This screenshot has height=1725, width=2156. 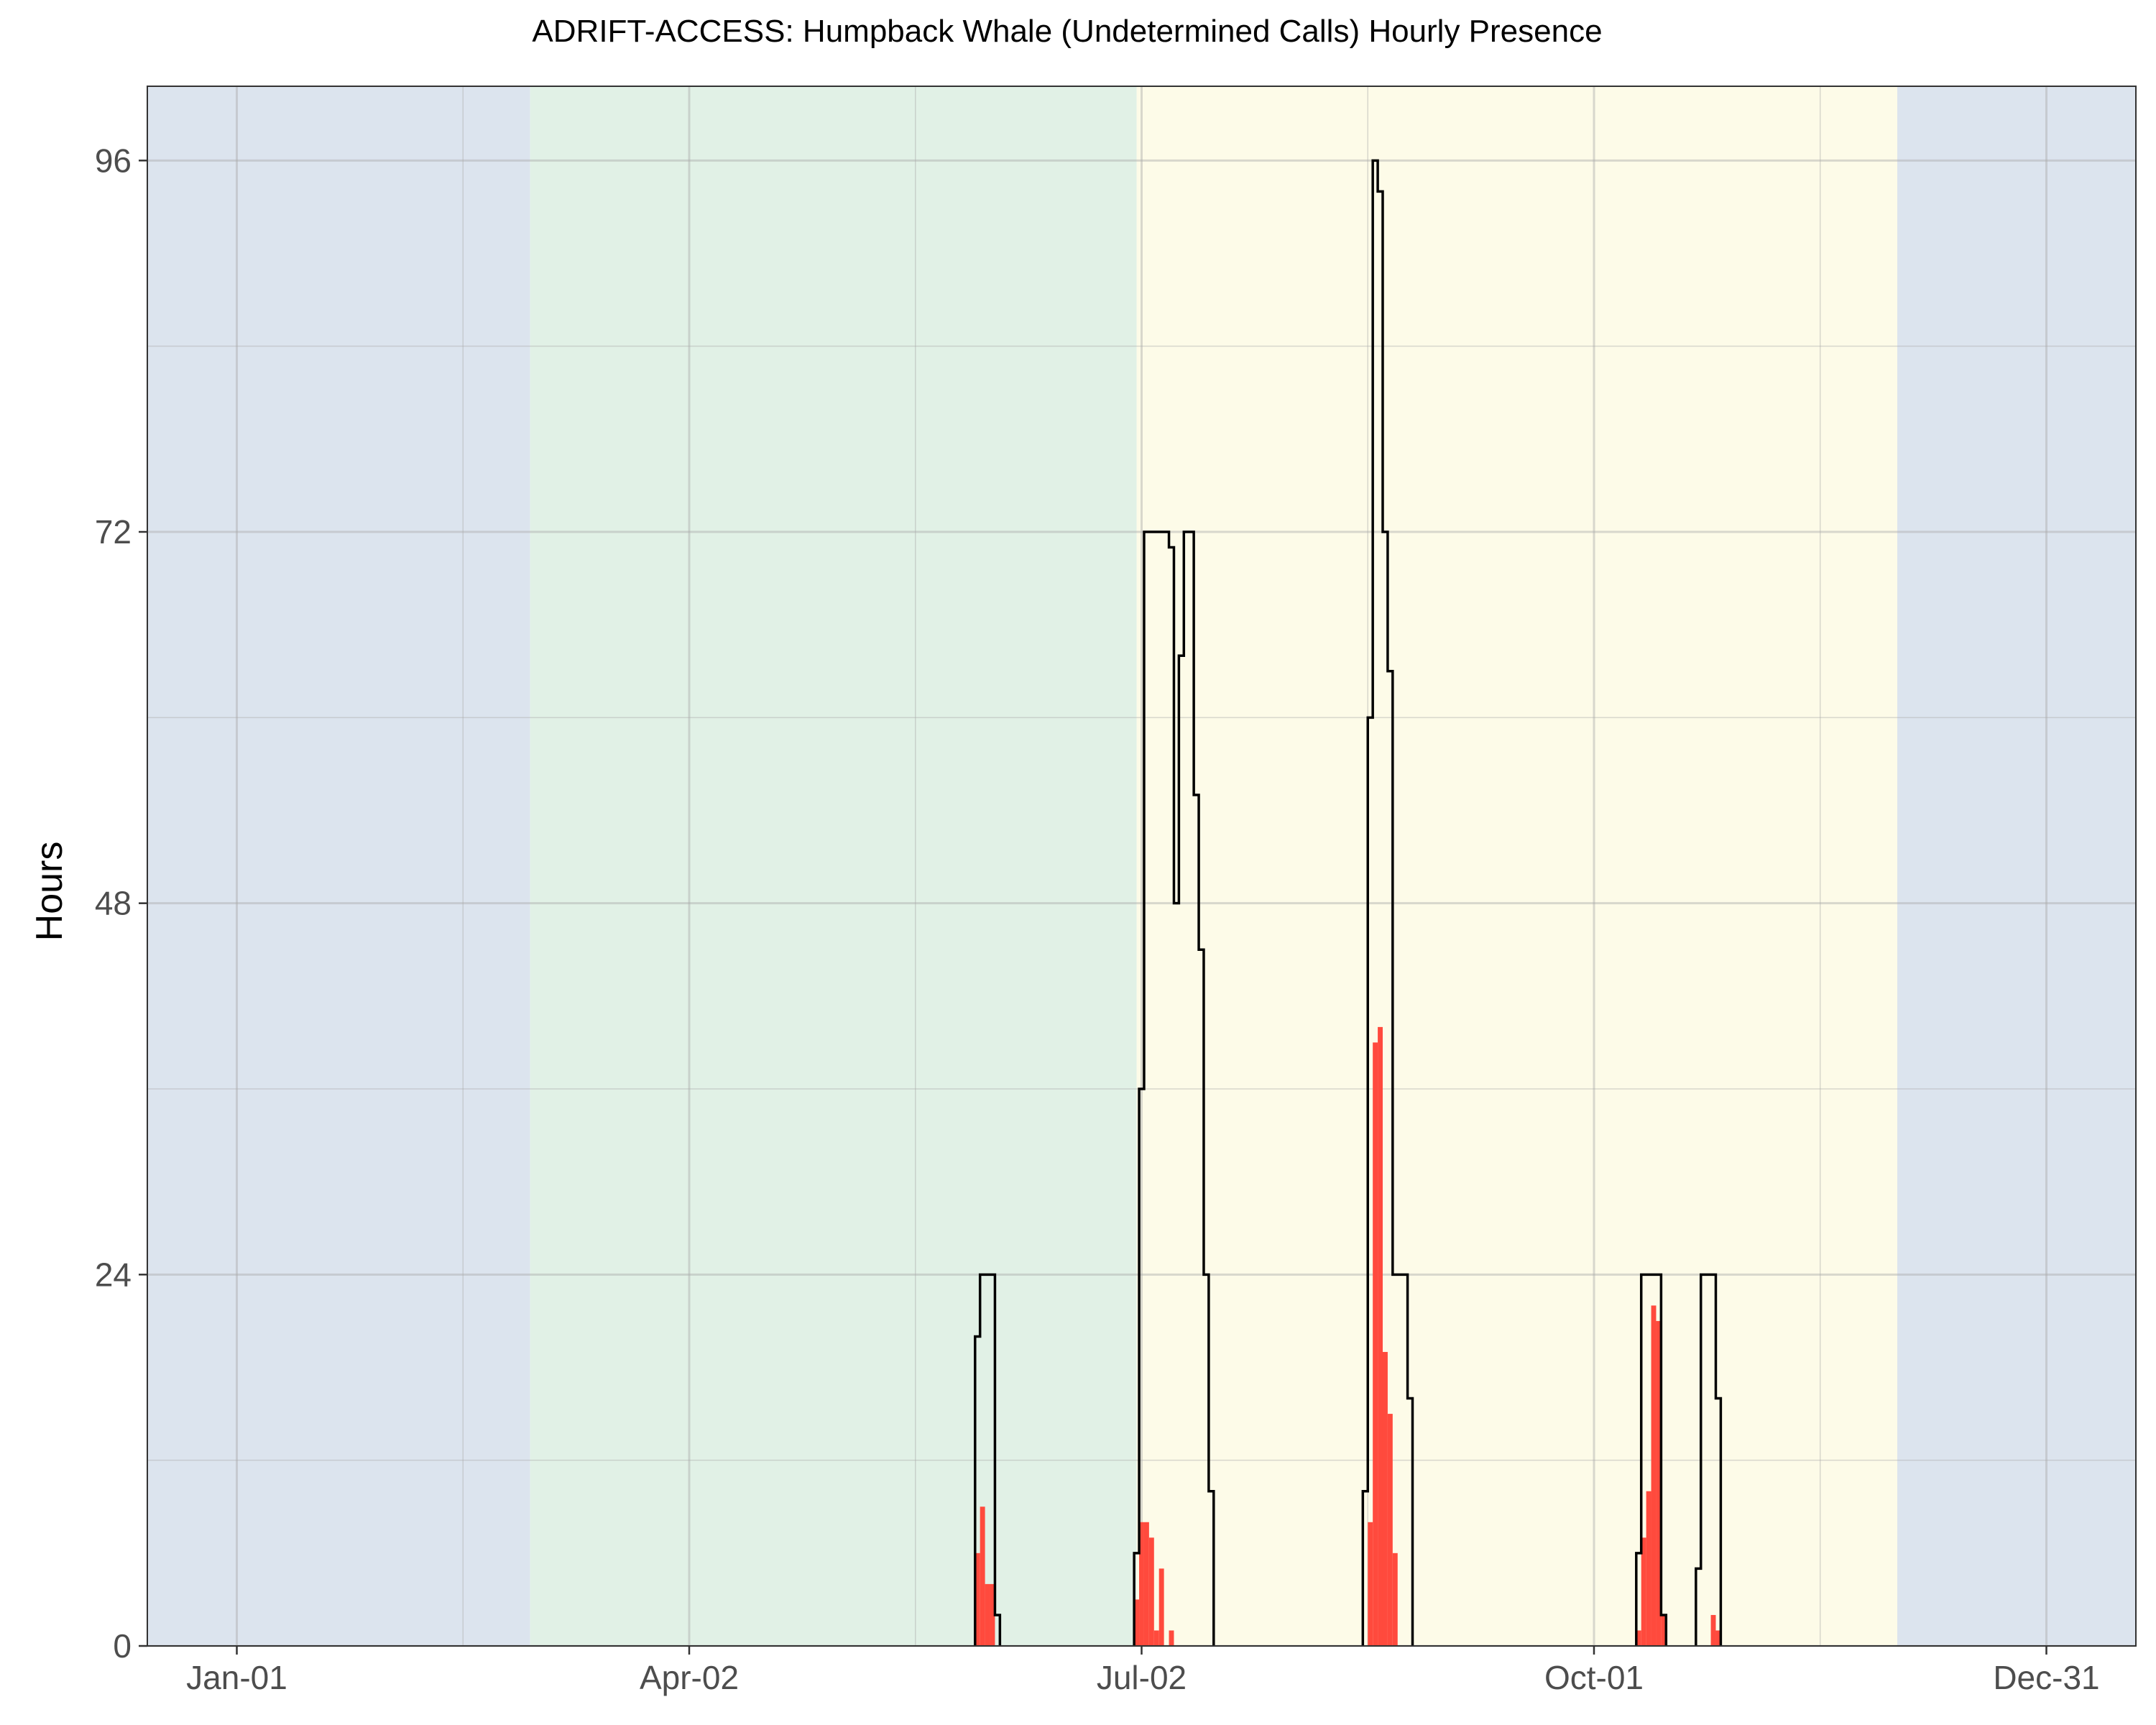 I want to click on season-band, so click(x=2017, y=866).